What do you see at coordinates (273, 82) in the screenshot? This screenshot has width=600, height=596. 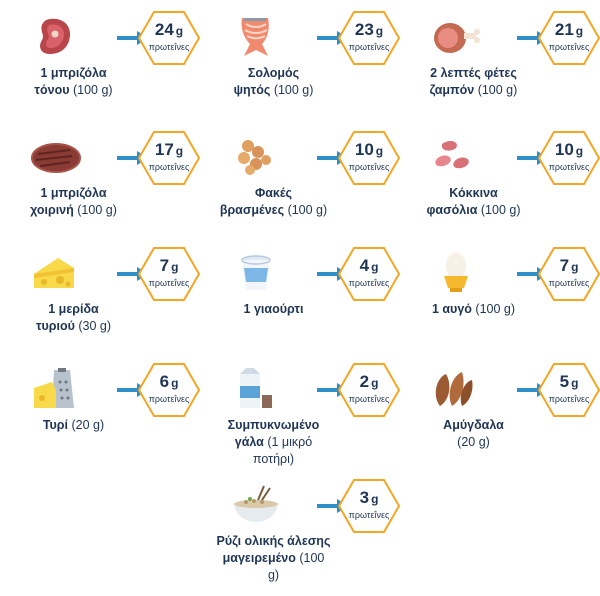 I see `food-label: Σολομός ψητός (100 g)` at bounding box center [273, 82].